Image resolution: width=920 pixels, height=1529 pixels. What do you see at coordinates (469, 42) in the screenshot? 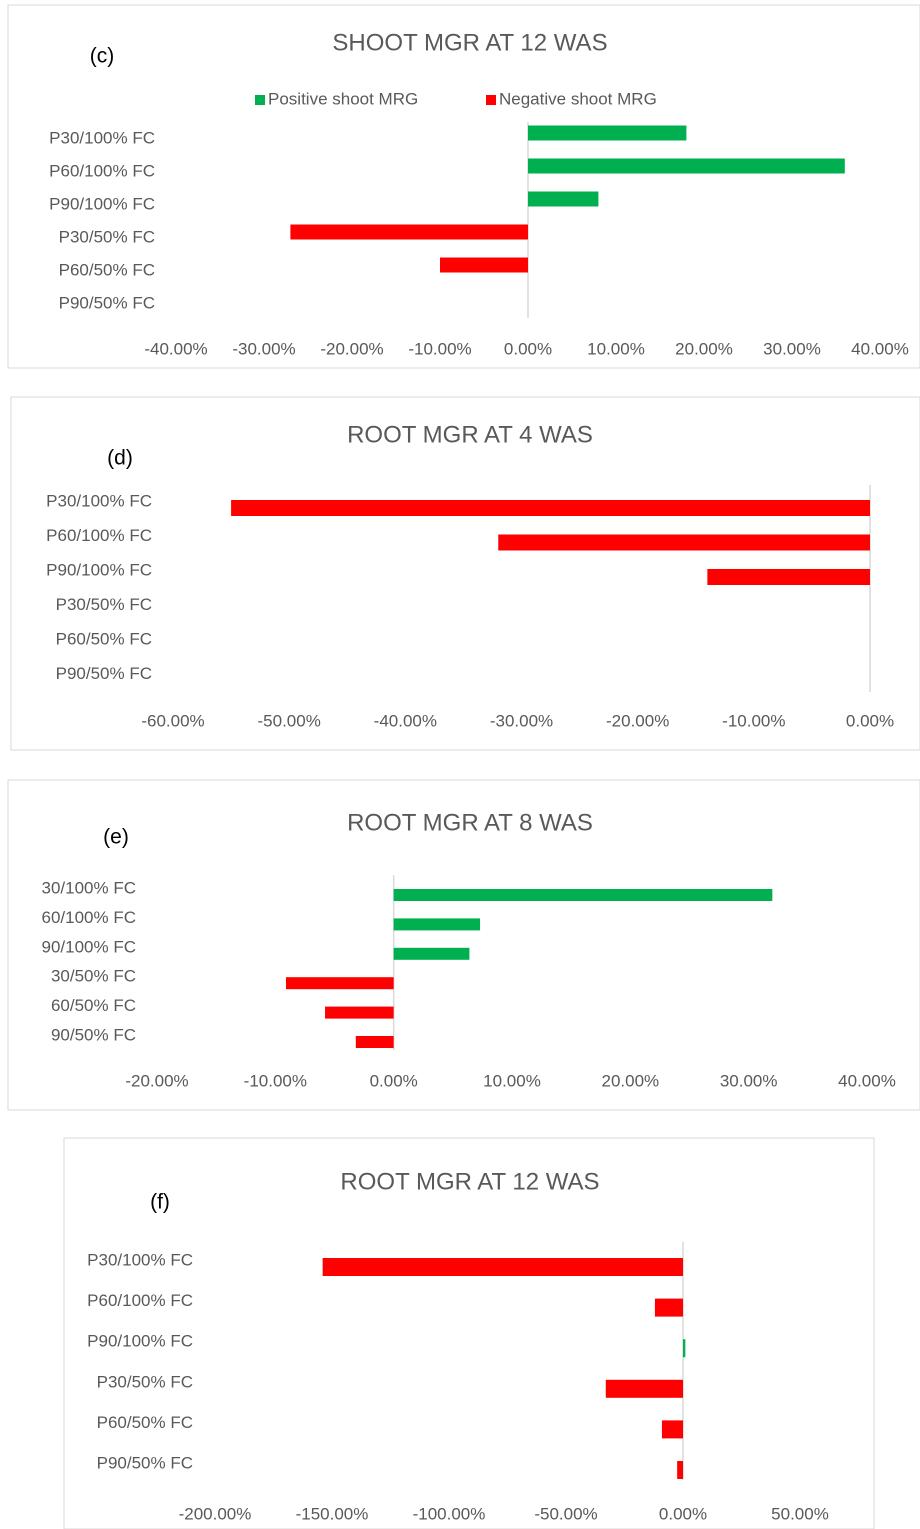
I see `chart-title: SHOOT MGR AT 12 WAS` at bounding box center [469, 42].